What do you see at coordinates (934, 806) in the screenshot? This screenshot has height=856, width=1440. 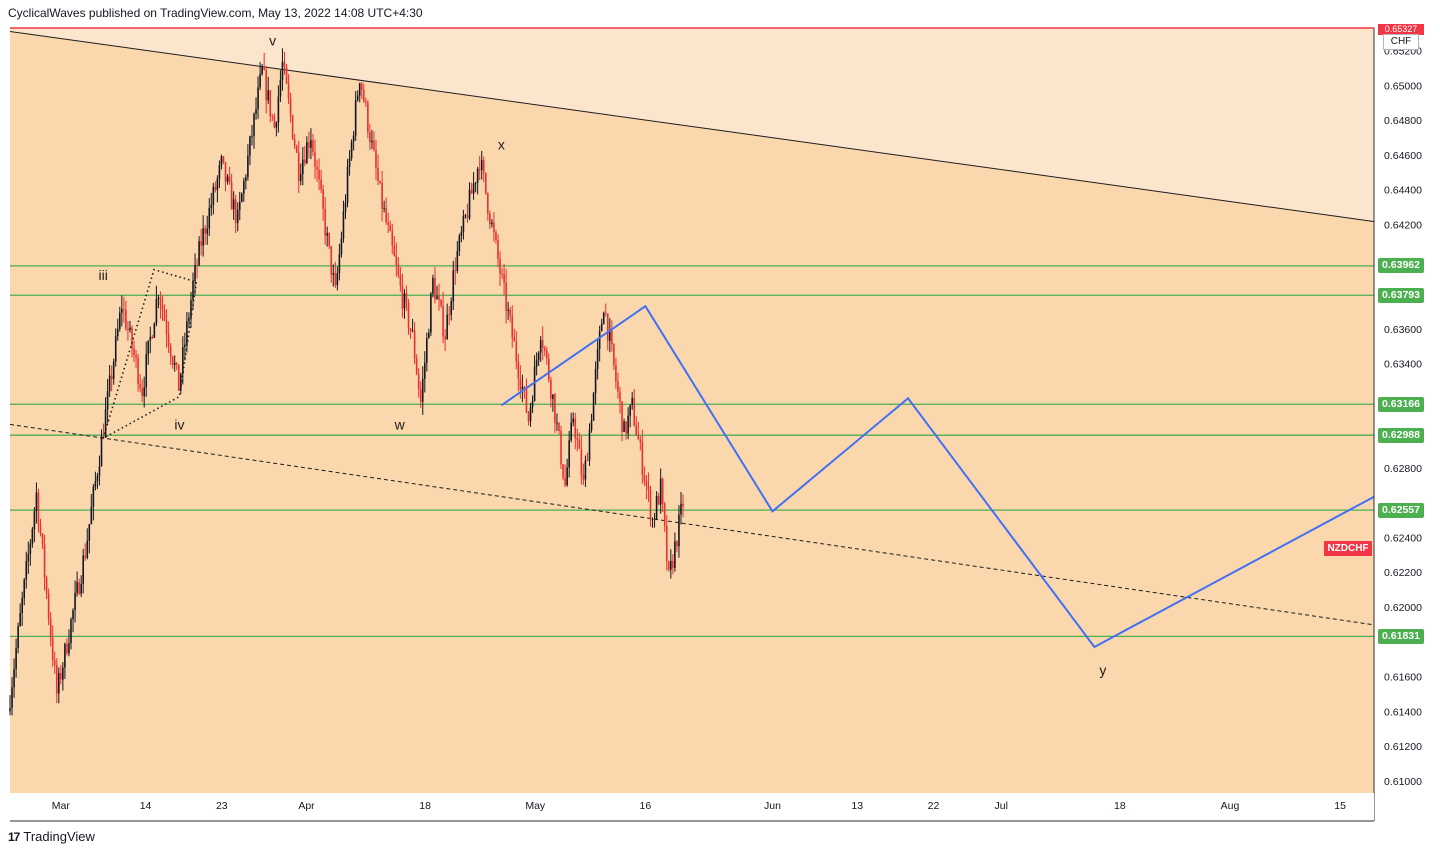 I see `x-tick-label-9: 22` at bounding box center [934, 806].